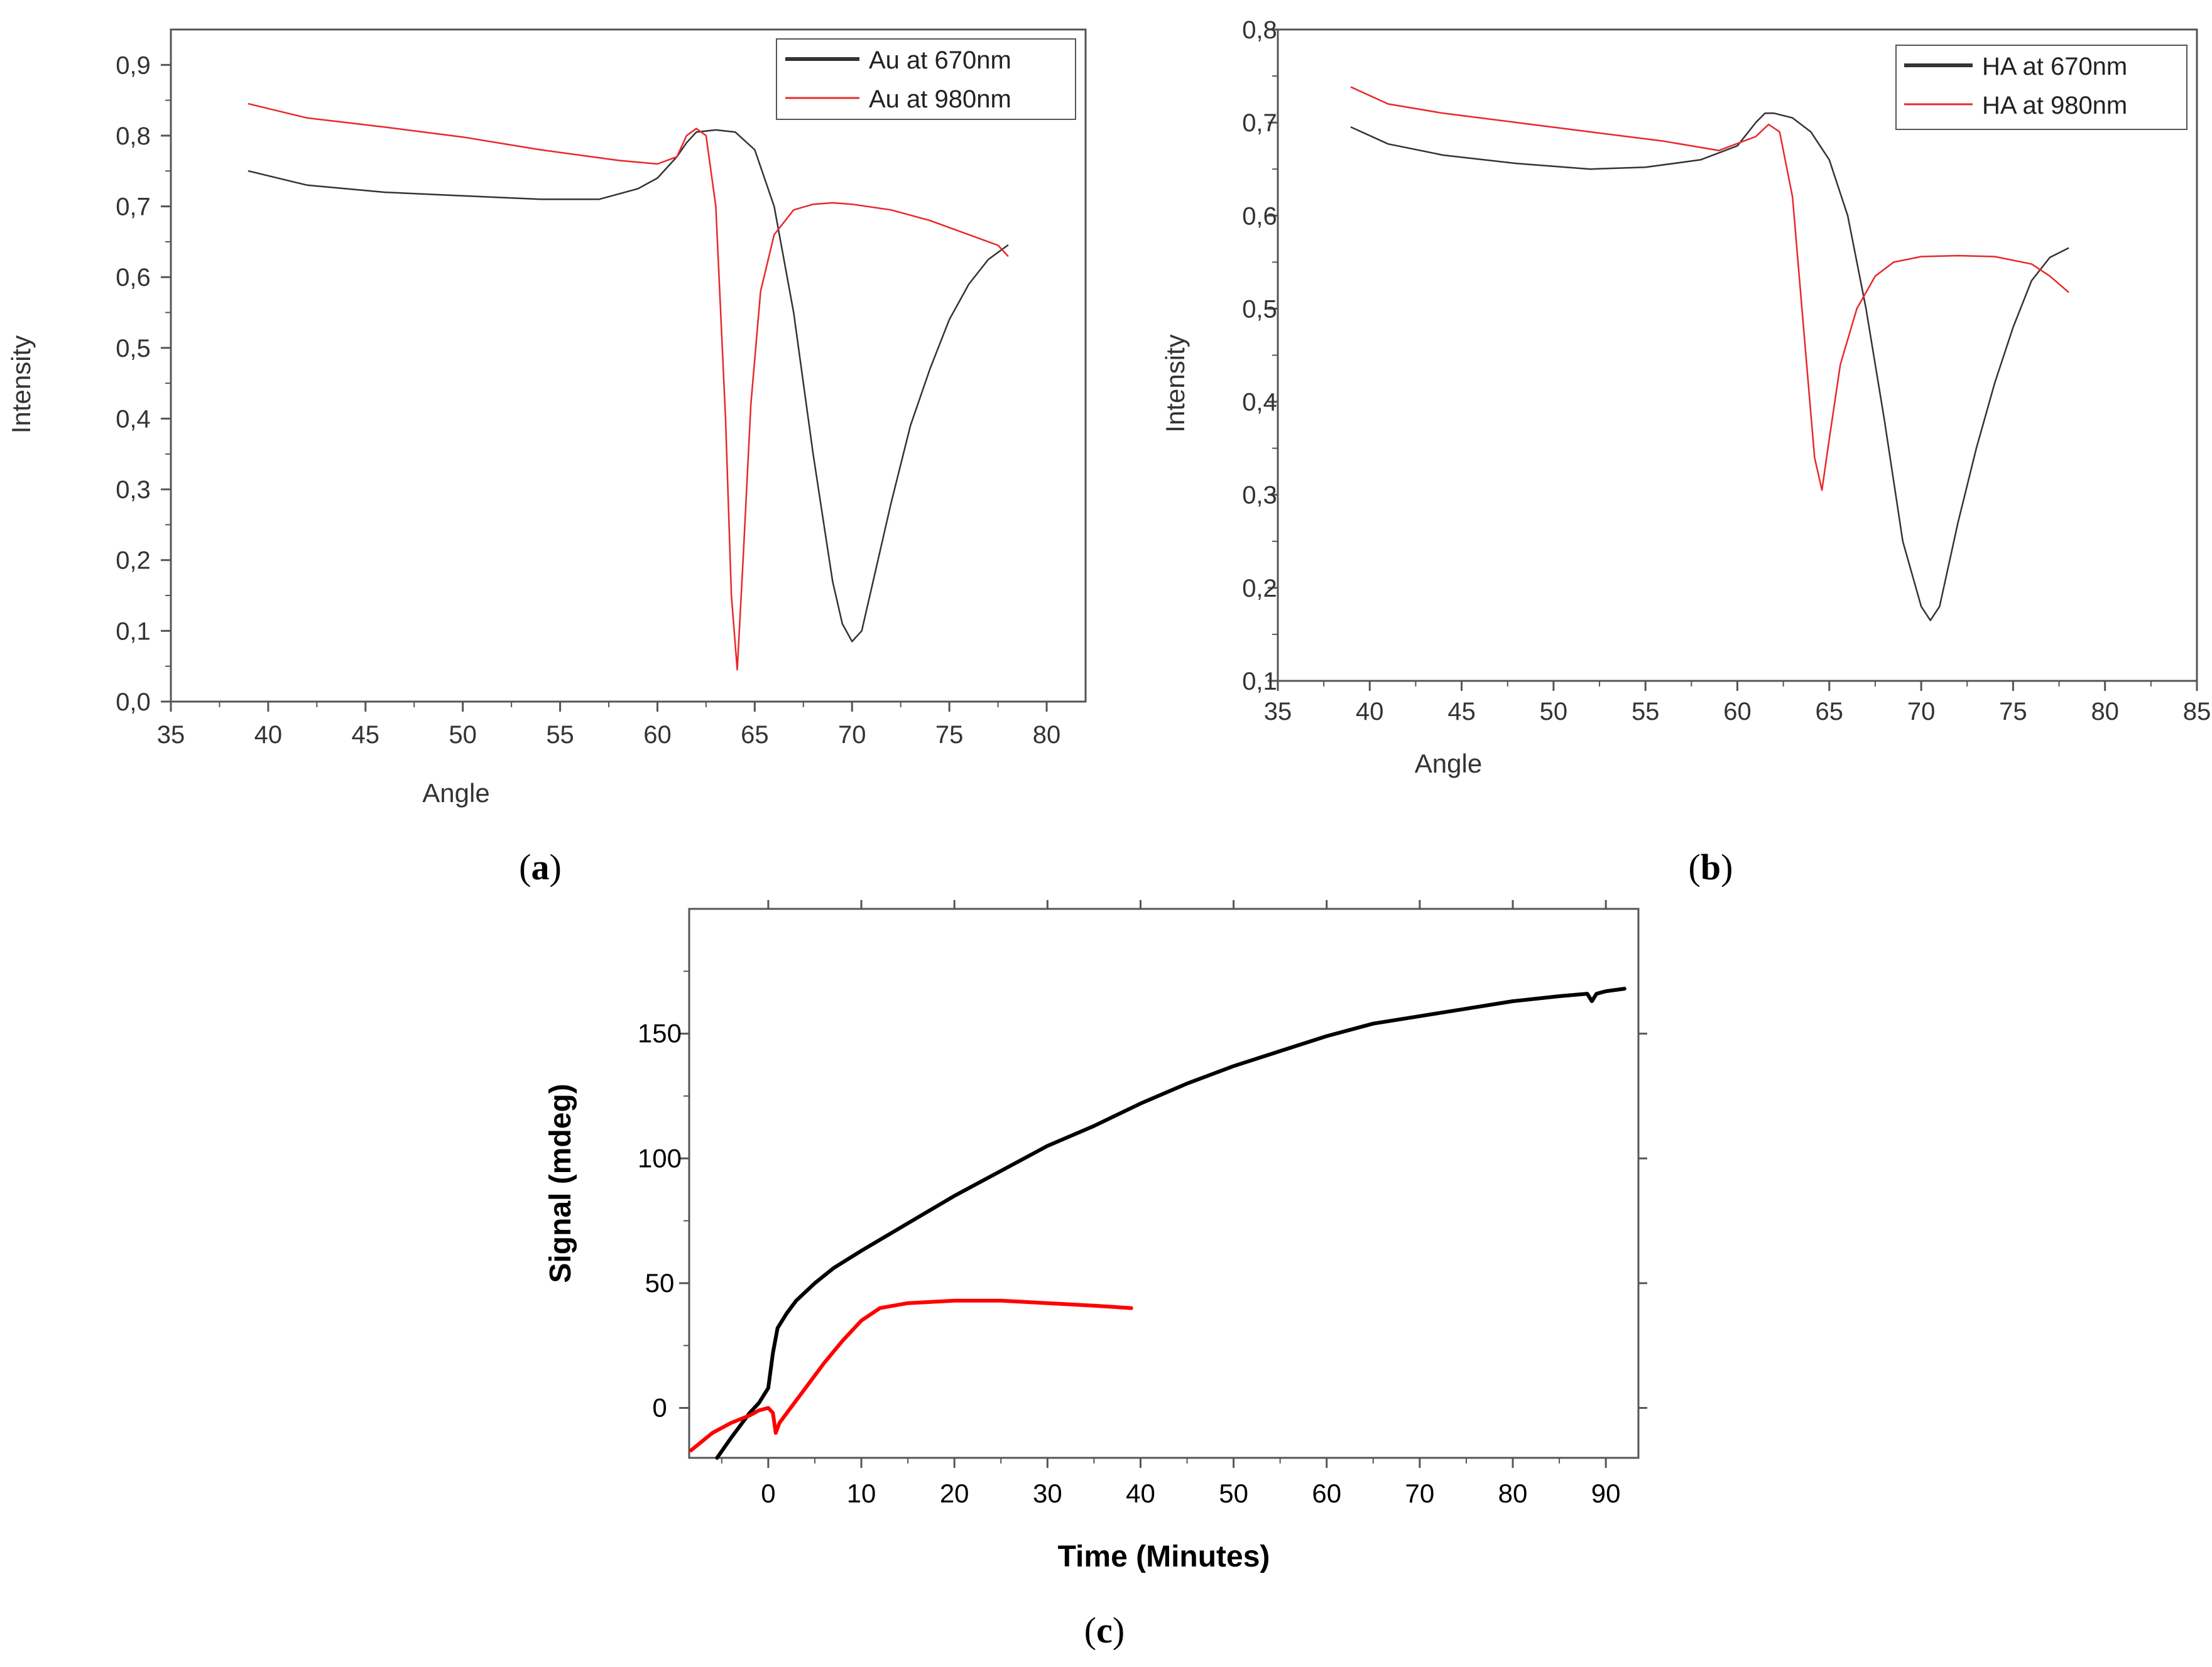 This screenshot has width=2212, height=1667. I want to click on legend: Au at 670nm Au at 980nm, so click(926, 79).